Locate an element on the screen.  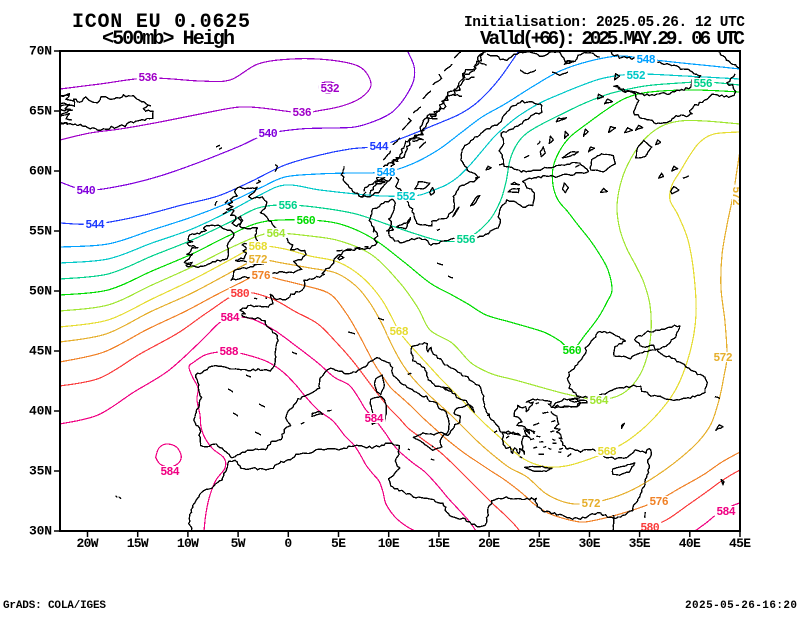
svg-text: 10E is located at coordinates (389, 543).